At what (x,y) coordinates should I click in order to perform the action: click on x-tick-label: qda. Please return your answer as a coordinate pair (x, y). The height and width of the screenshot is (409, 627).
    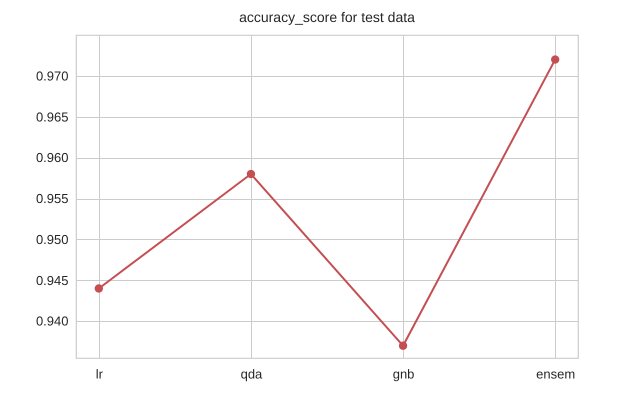
    Looking at the image, I should click on (252, 374).